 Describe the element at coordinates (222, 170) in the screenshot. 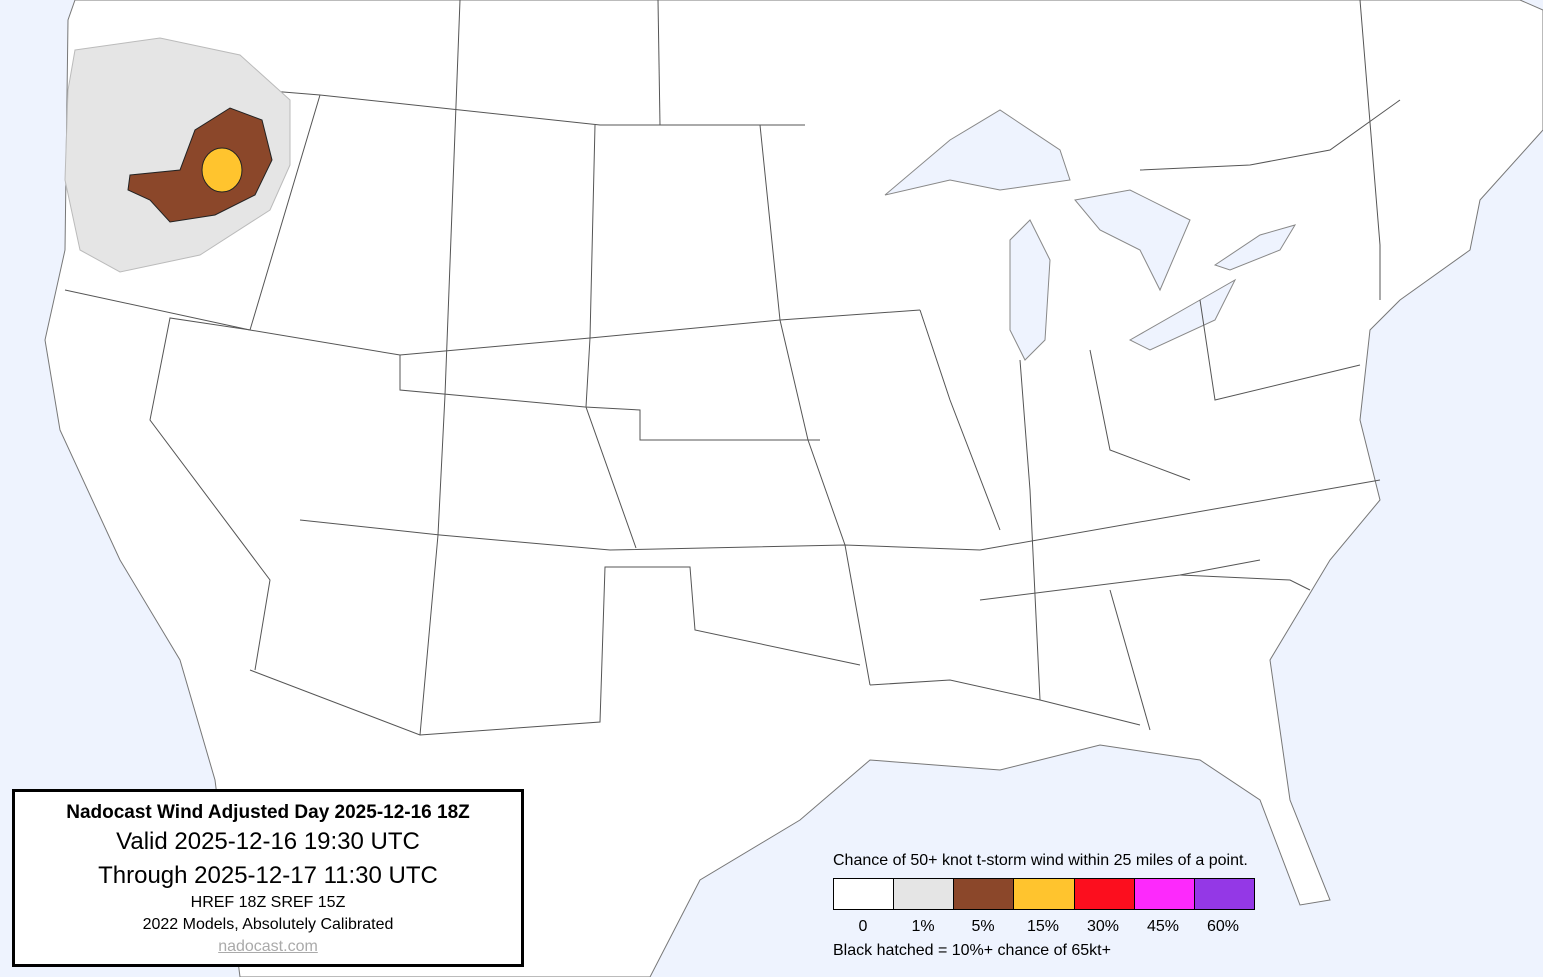

I see `probability-15pct-area` at that location.